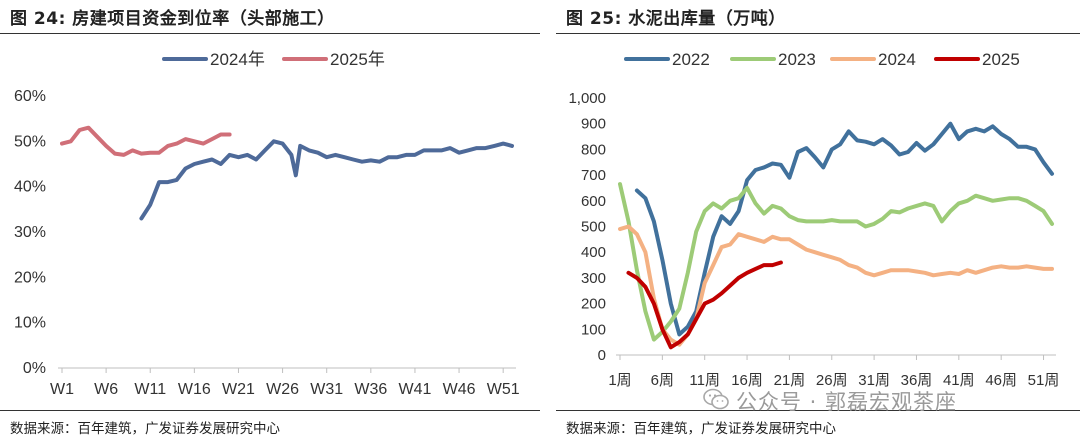 This screenshot has width=1080, height=445. What do you see at coordinates (593, 227) in the screenshot?
I see `y-tick-label: 500` at bounding box center [593, 227].